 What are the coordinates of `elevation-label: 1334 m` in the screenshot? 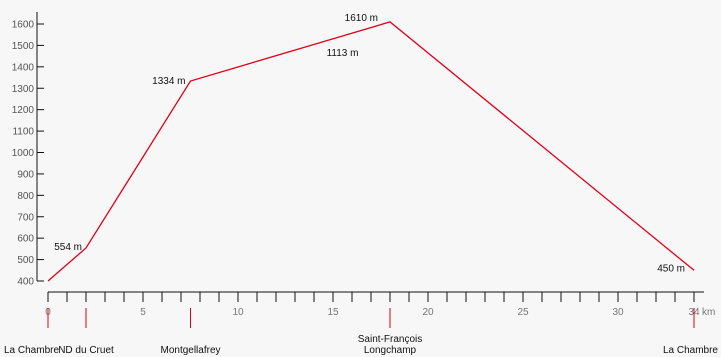 It's located at (168, 81).